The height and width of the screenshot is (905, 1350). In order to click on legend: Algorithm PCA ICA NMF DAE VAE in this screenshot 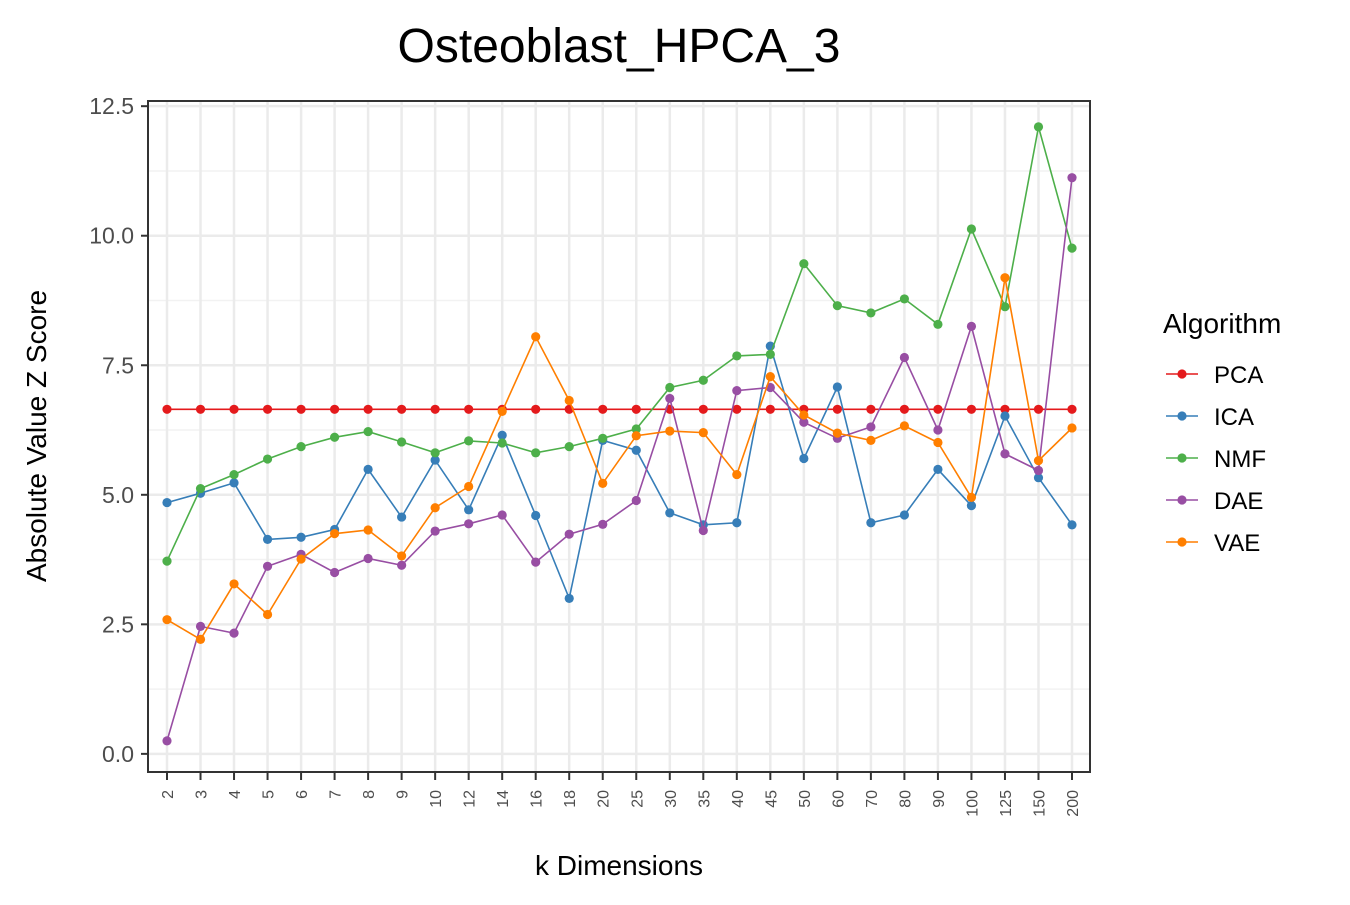, I will do `click(1222, 432)`.